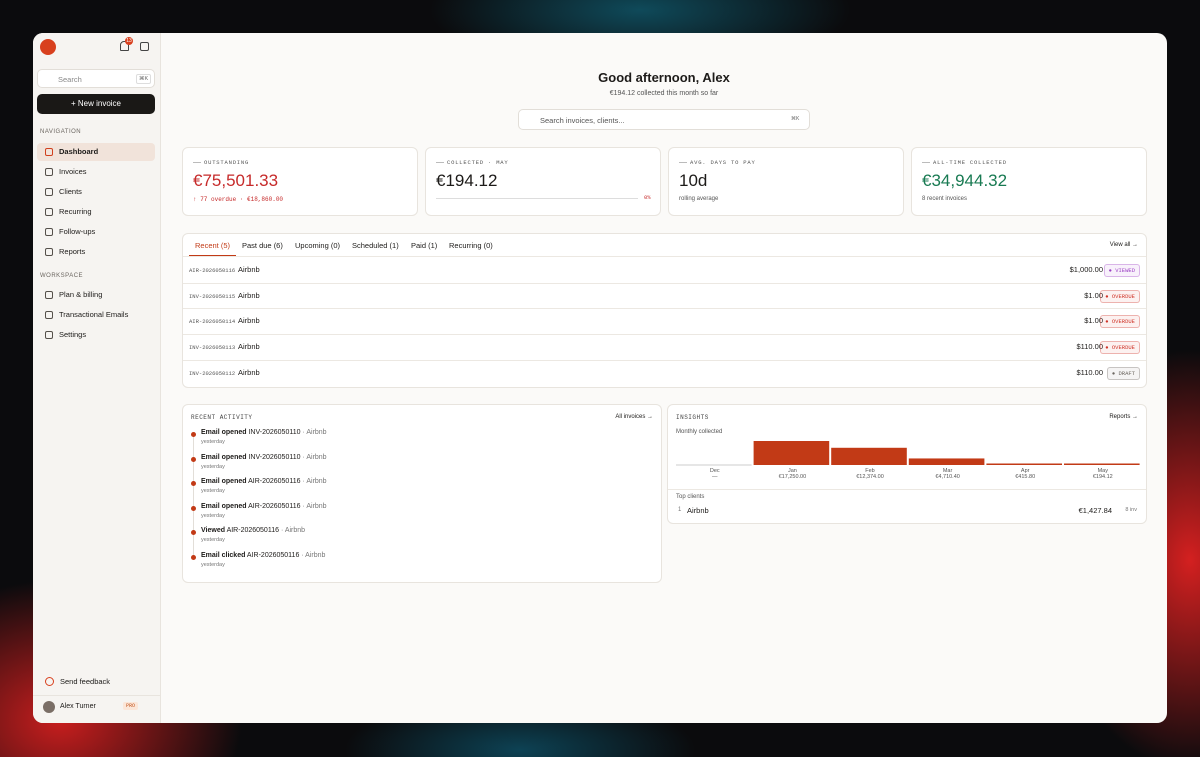  I want to click on nav-item: Follow-ups, so click(77, 231).